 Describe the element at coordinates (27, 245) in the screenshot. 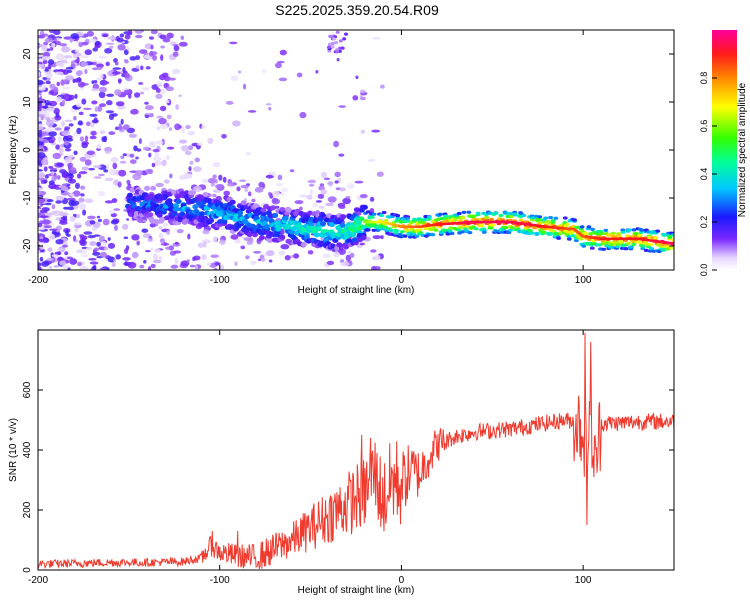

I see `spectrogram-y-tick-label: -20` at that location.